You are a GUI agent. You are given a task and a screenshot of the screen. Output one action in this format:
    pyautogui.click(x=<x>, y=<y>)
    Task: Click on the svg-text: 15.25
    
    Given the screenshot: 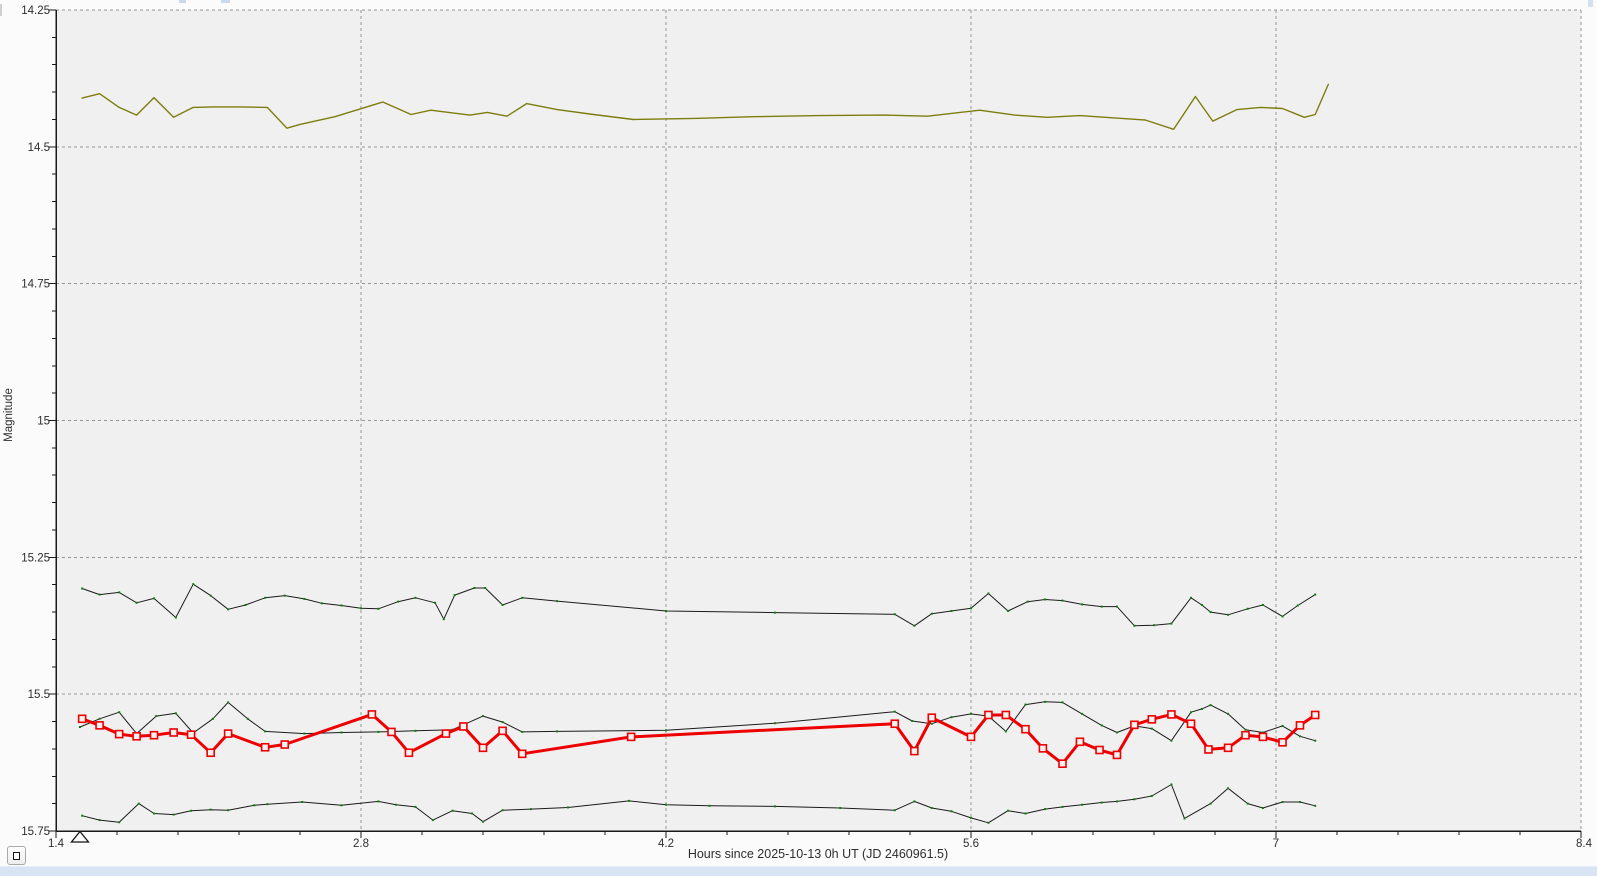 What is the action you would take?
    pyautogui.click(x=35, y=558)
    